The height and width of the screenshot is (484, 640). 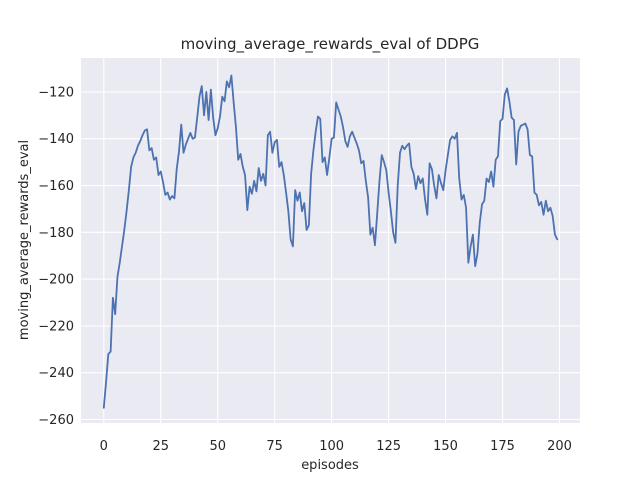 I want to click on y-tick-label: −140, so click(x=56, y=139).